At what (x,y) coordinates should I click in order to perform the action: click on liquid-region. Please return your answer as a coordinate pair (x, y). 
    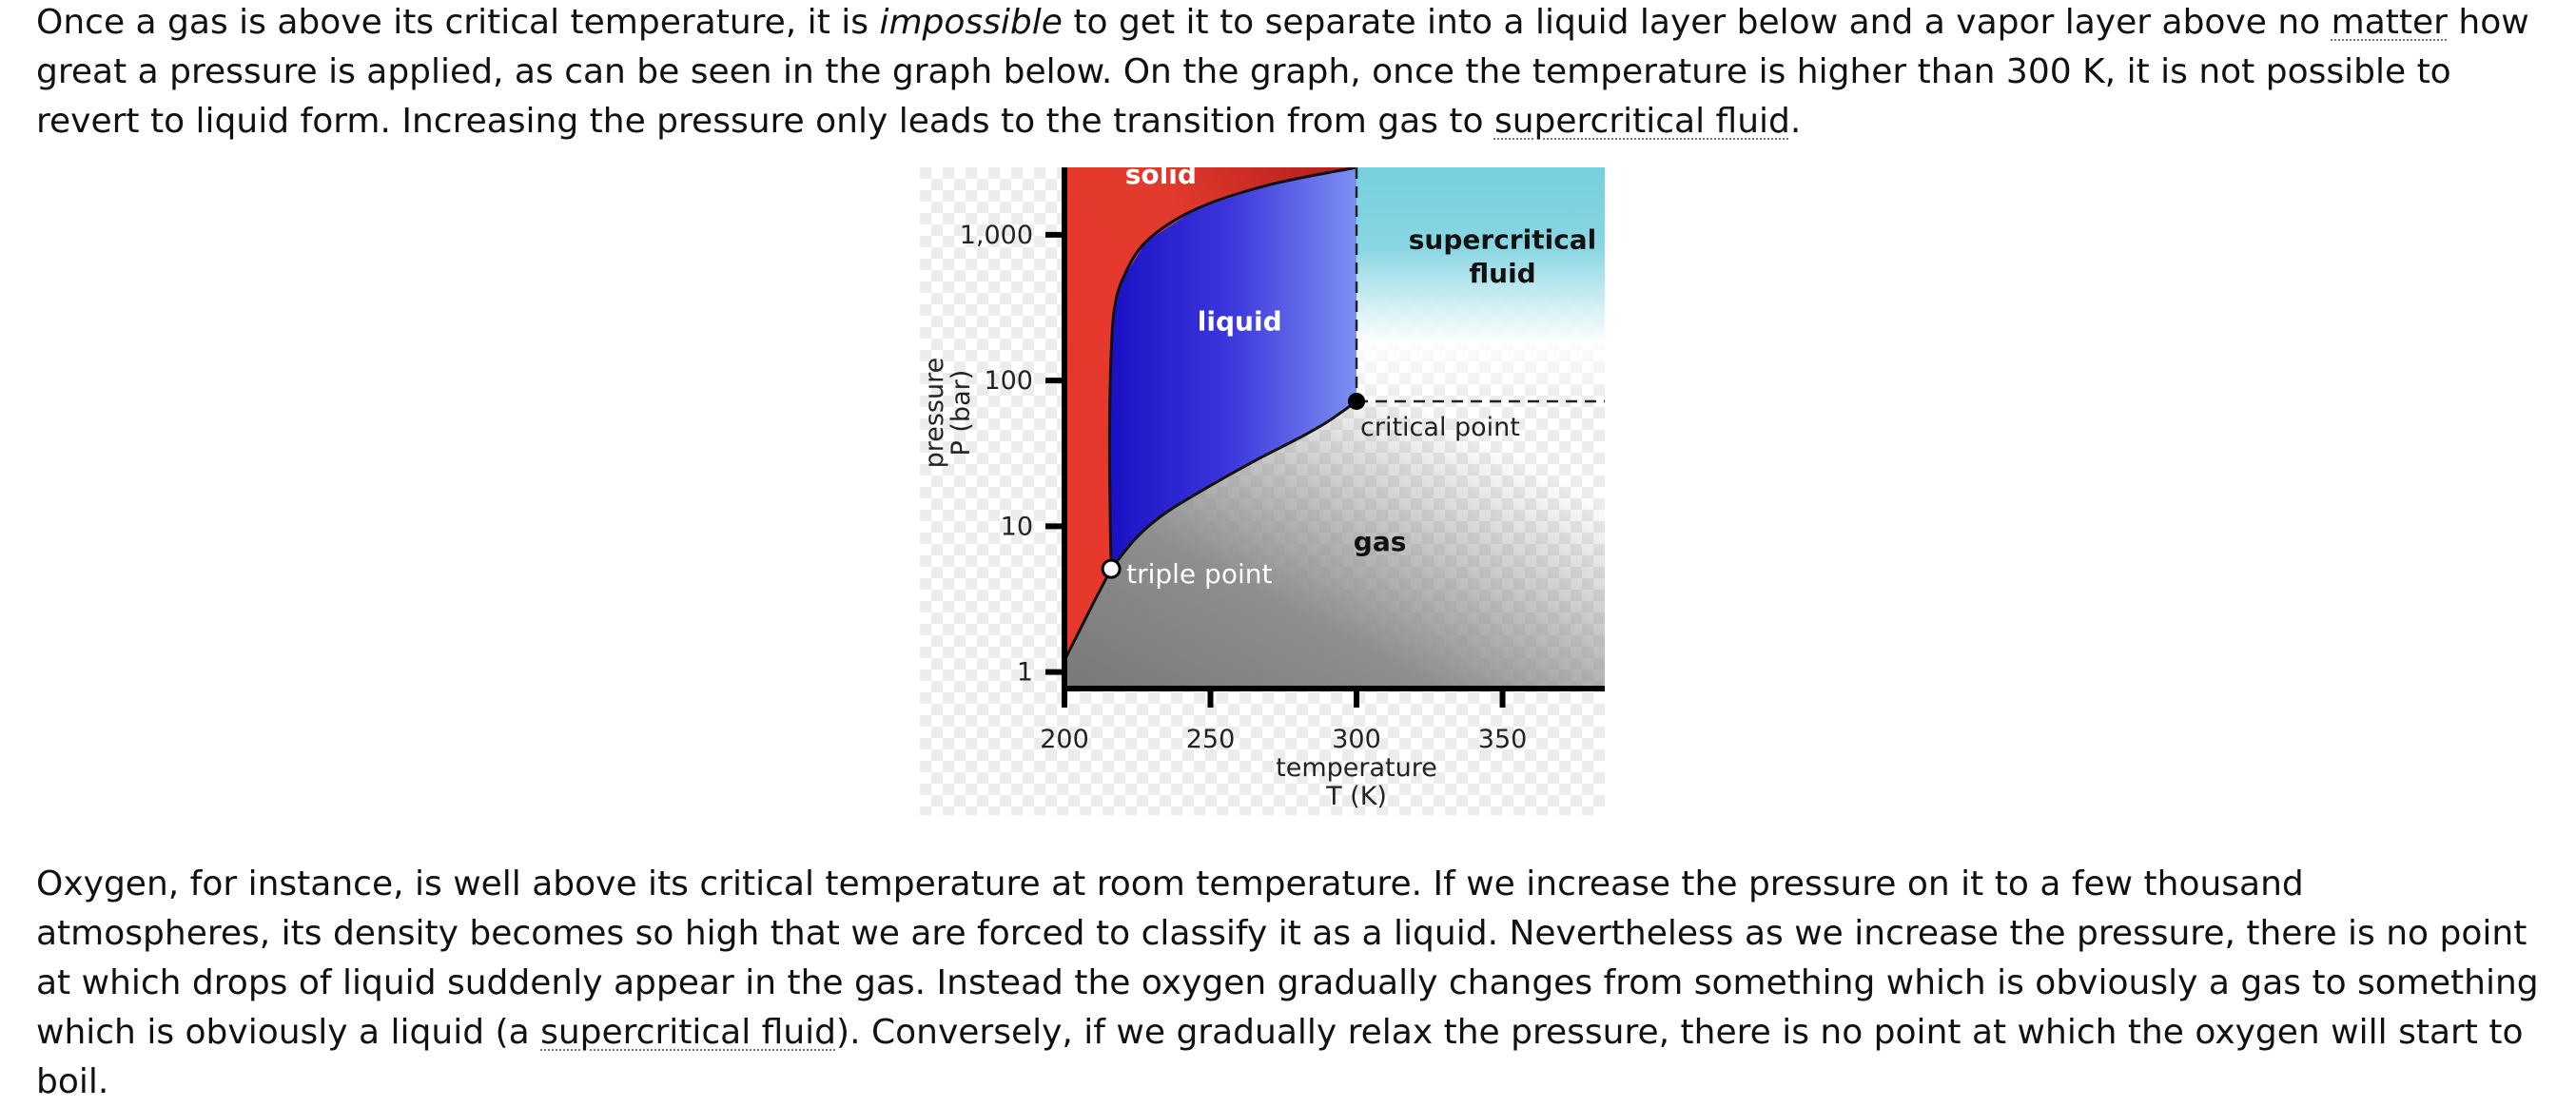
    Looking at the image, I should click on (1232, 368).